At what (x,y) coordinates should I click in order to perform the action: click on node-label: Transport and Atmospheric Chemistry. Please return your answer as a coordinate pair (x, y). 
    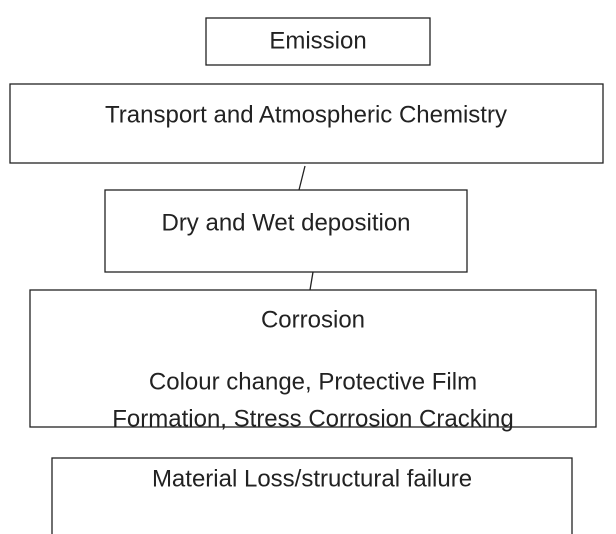
    Looking at the image, I should click on (306, 114).